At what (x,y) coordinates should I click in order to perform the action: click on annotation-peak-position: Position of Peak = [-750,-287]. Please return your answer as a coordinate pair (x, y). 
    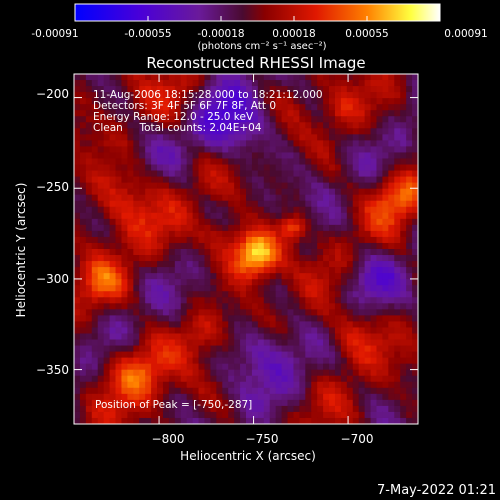
    Looking at the image, I should click on (173, 405).